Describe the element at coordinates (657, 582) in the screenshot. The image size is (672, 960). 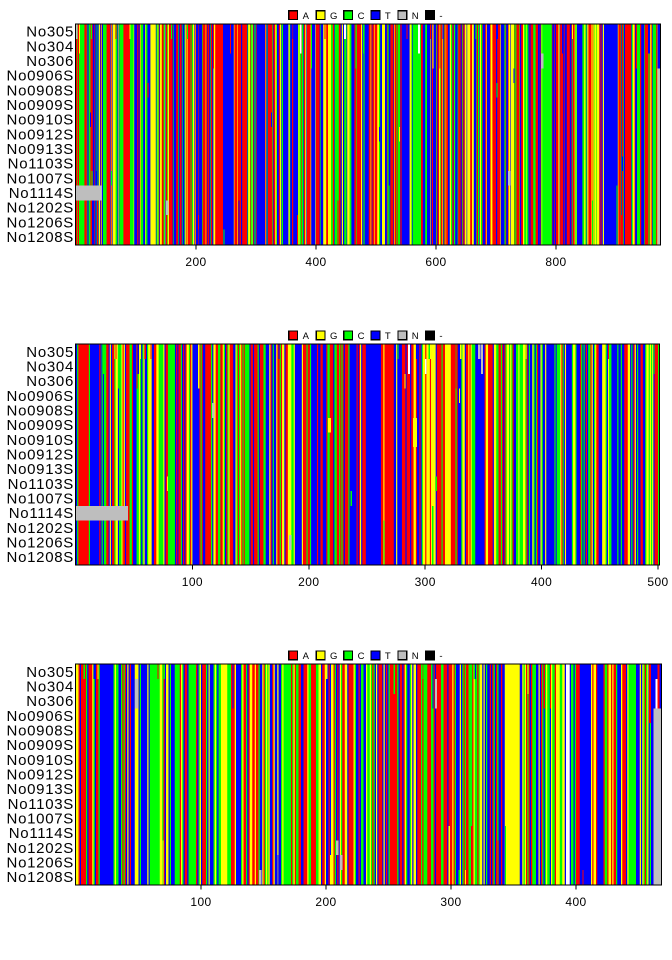
I see `svg-text: 500` at that location.